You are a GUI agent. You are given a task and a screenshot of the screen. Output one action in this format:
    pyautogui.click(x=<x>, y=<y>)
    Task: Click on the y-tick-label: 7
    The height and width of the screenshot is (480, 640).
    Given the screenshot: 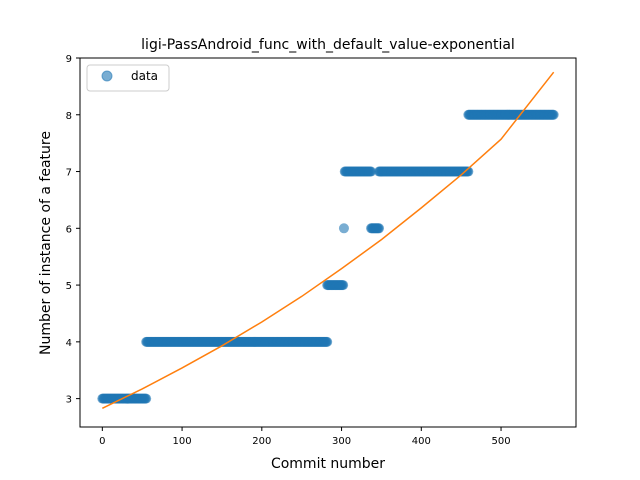 What is the action you would take?
    pyautogui.click(x=69, y=173)
    